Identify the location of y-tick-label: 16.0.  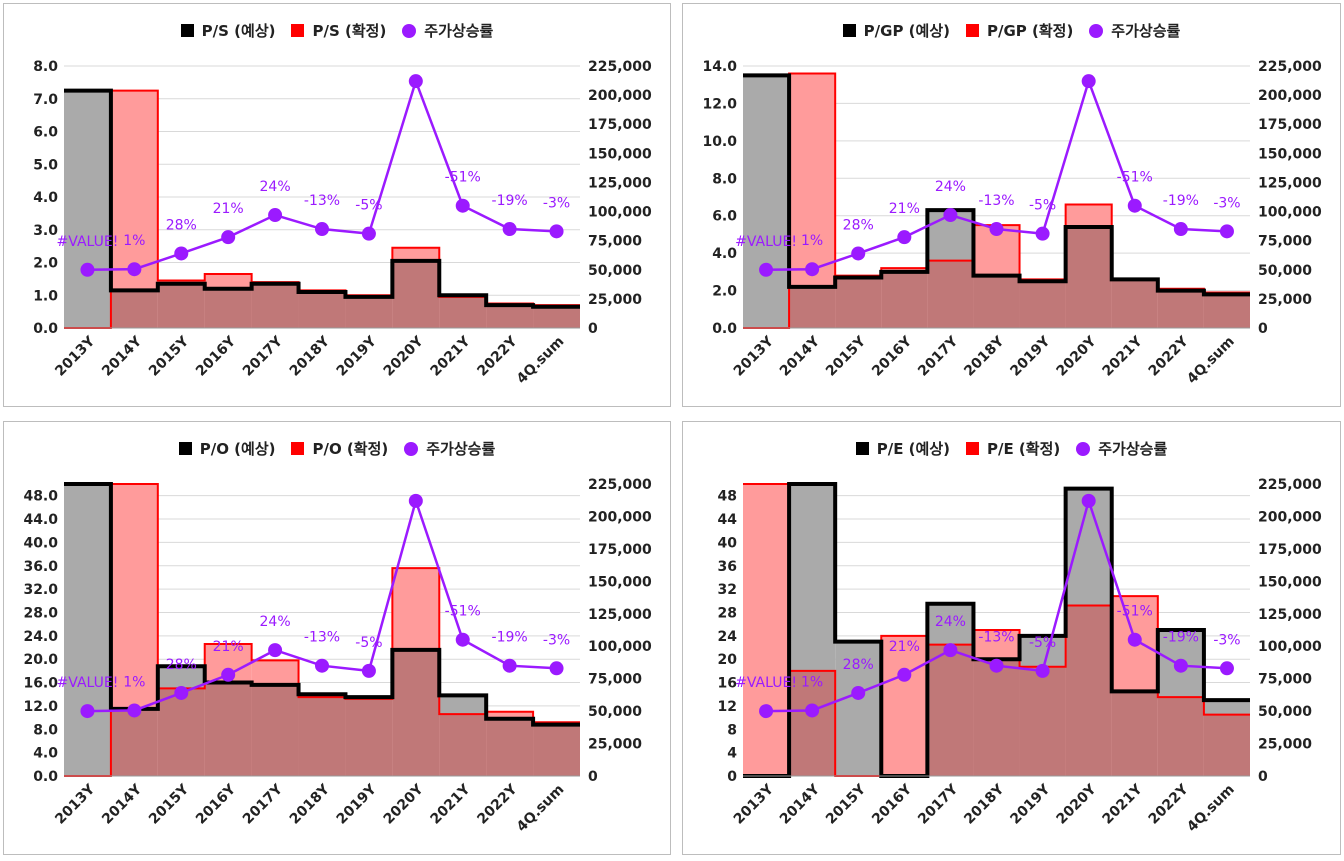
(40, 684).